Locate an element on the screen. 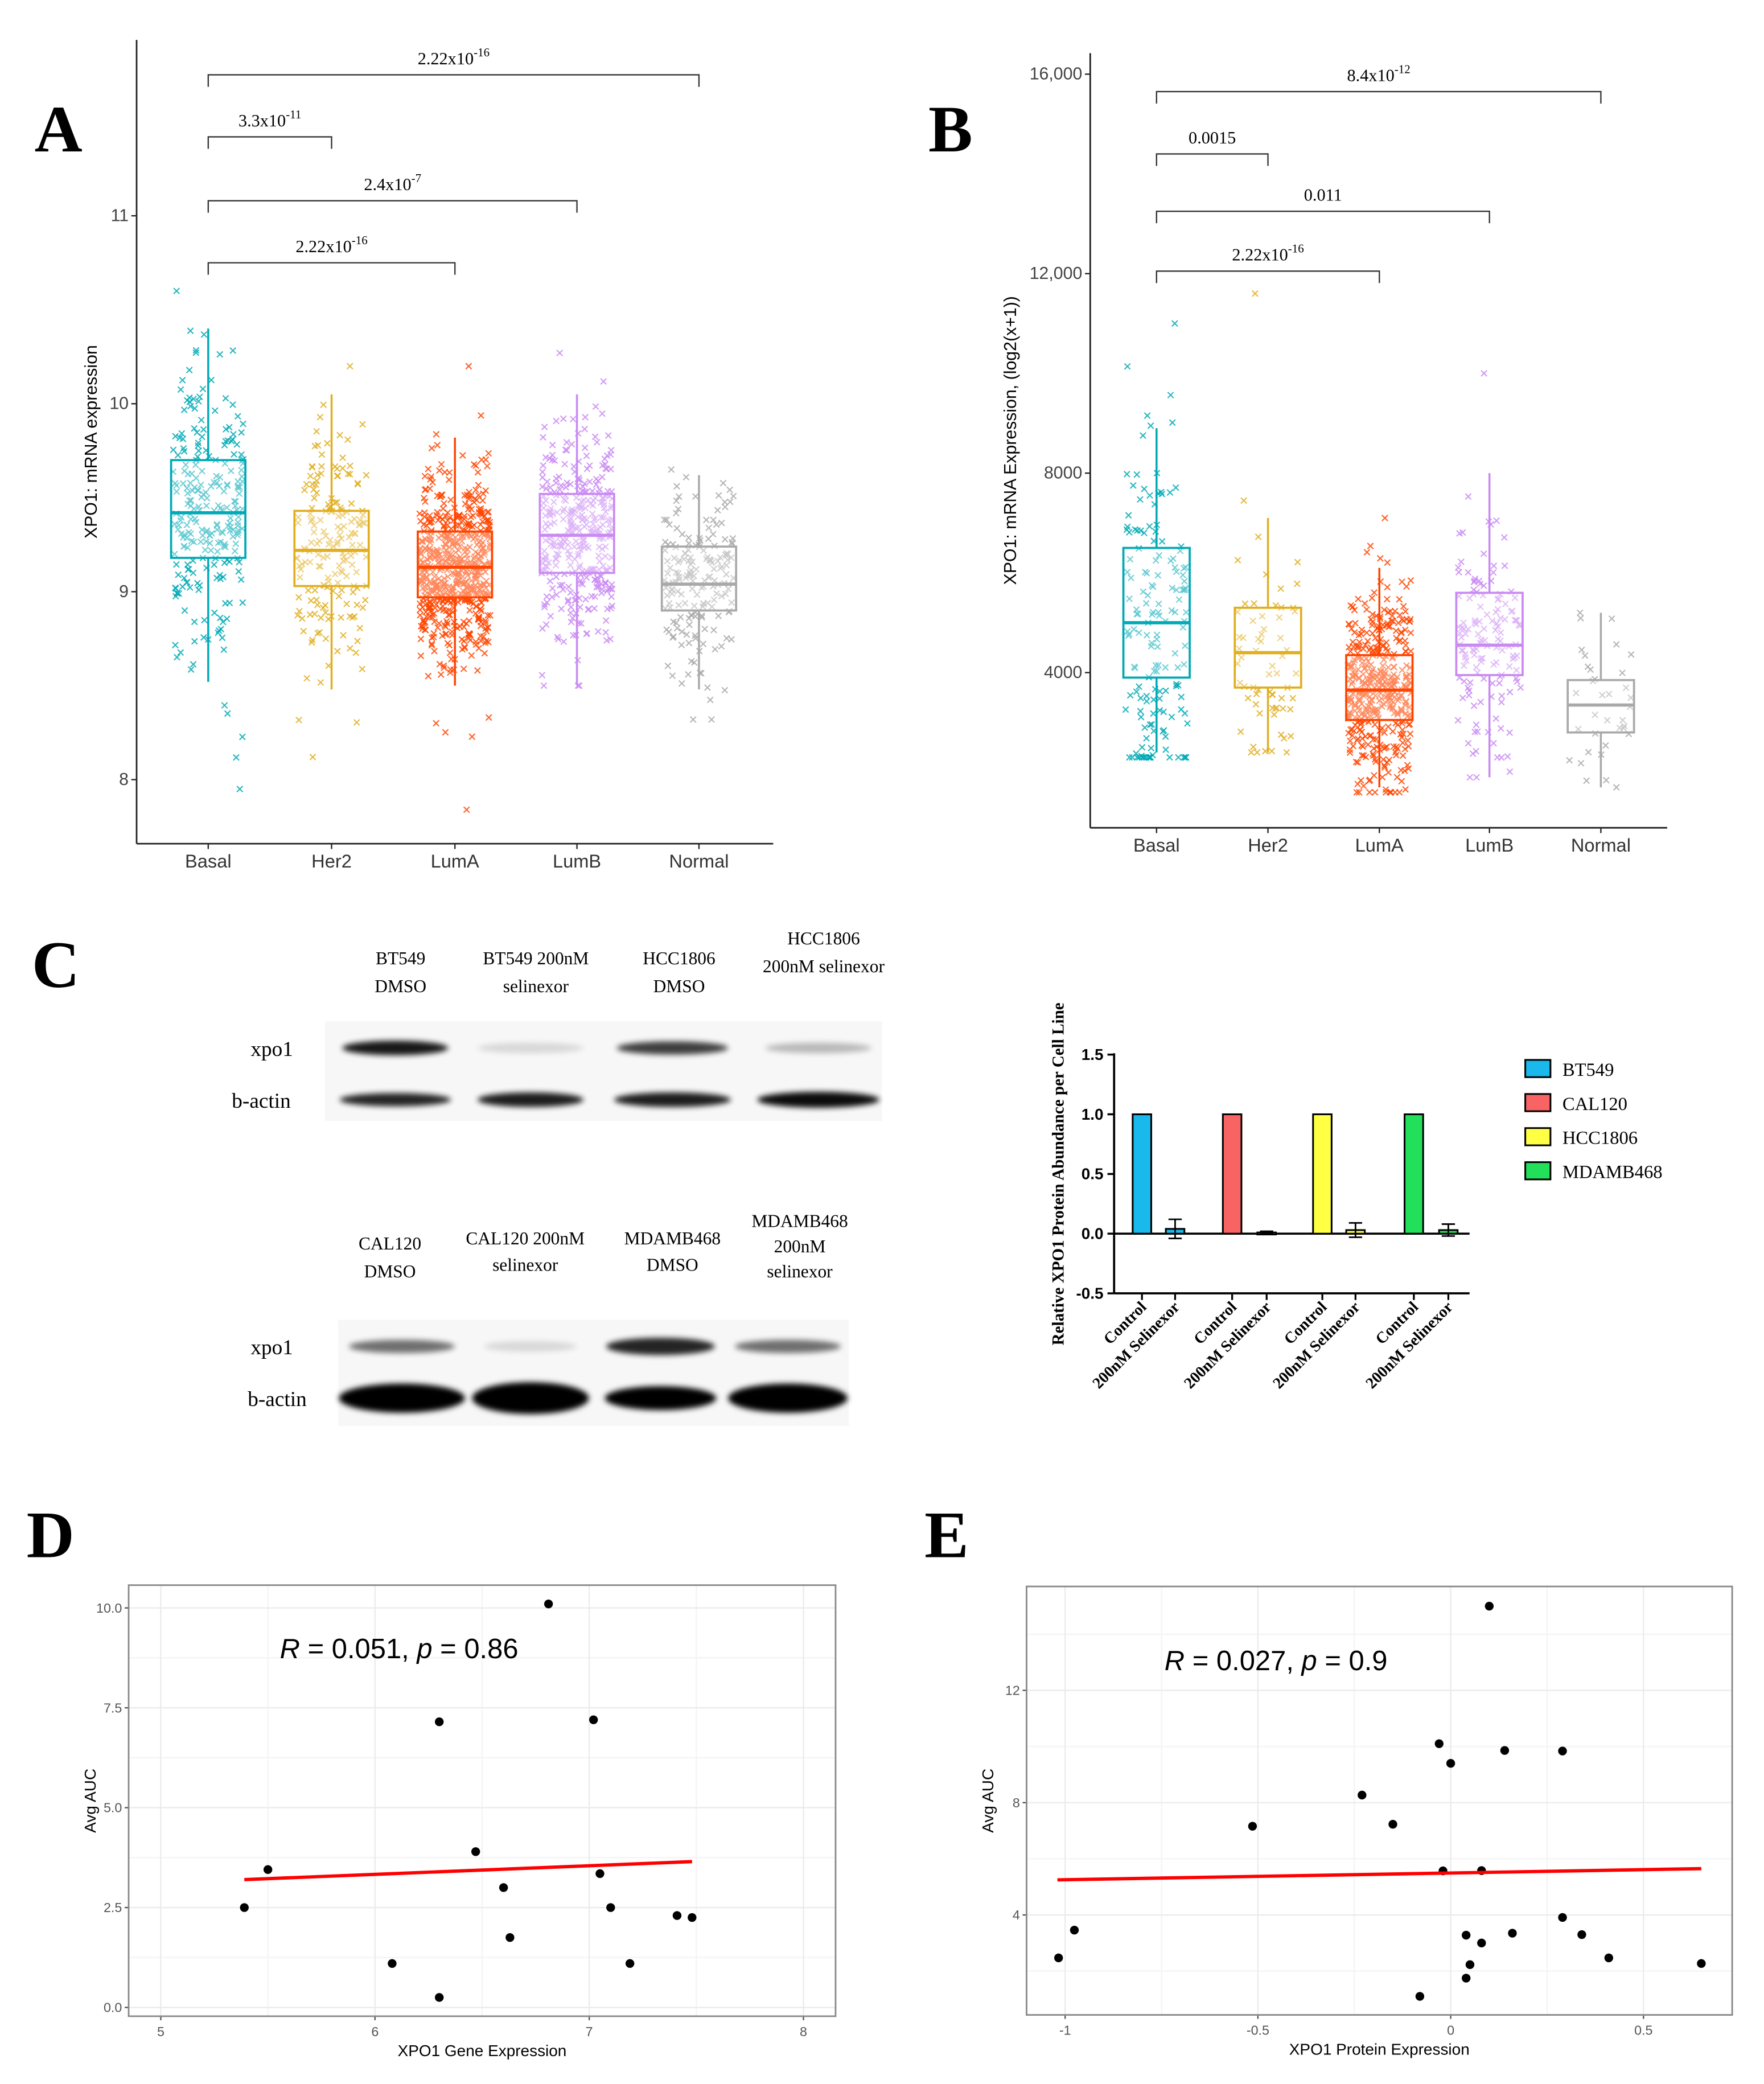 The width and height of the screenshot is (1764, 2084). p-value-label: 0.0015 is located at coordinates (1212, 138).